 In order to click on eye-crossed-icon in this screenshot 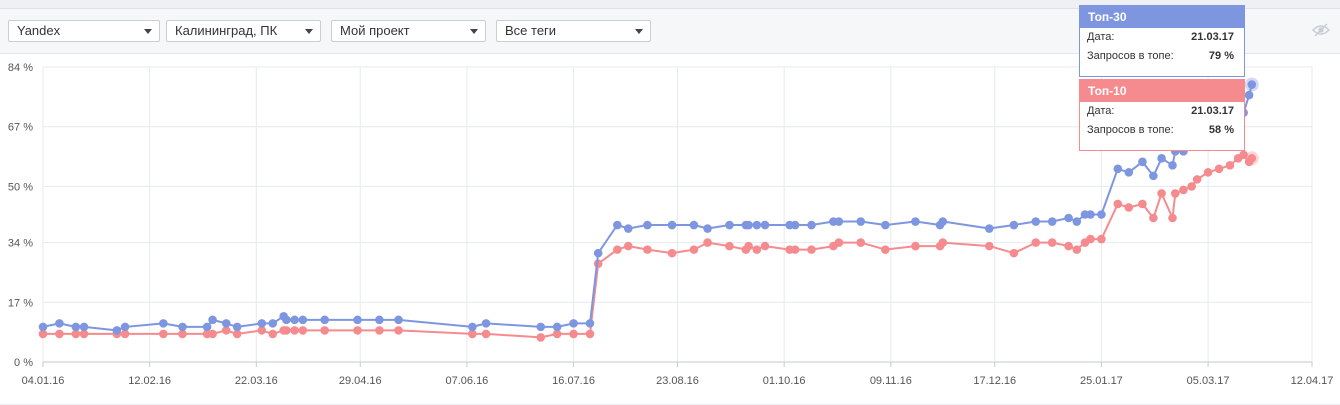, I will do `click(1321, 30)`.